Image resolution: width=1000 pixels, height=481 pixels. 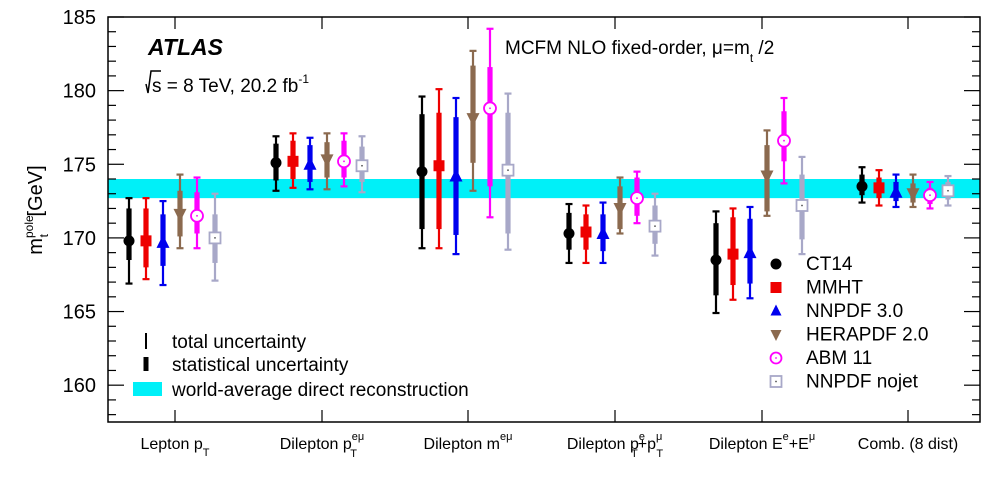 What do you see at coordinates (79, 313) in the screenshot?
I see `y-tick-label: 165` at bounding box center [79, 313].